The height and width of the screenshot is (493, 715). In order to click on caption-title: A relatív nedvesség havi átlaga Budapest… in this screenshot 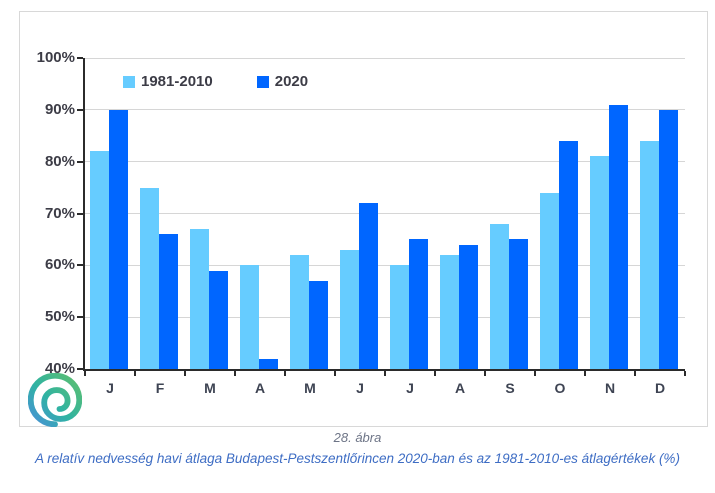, I will do `click(357, 458)`.